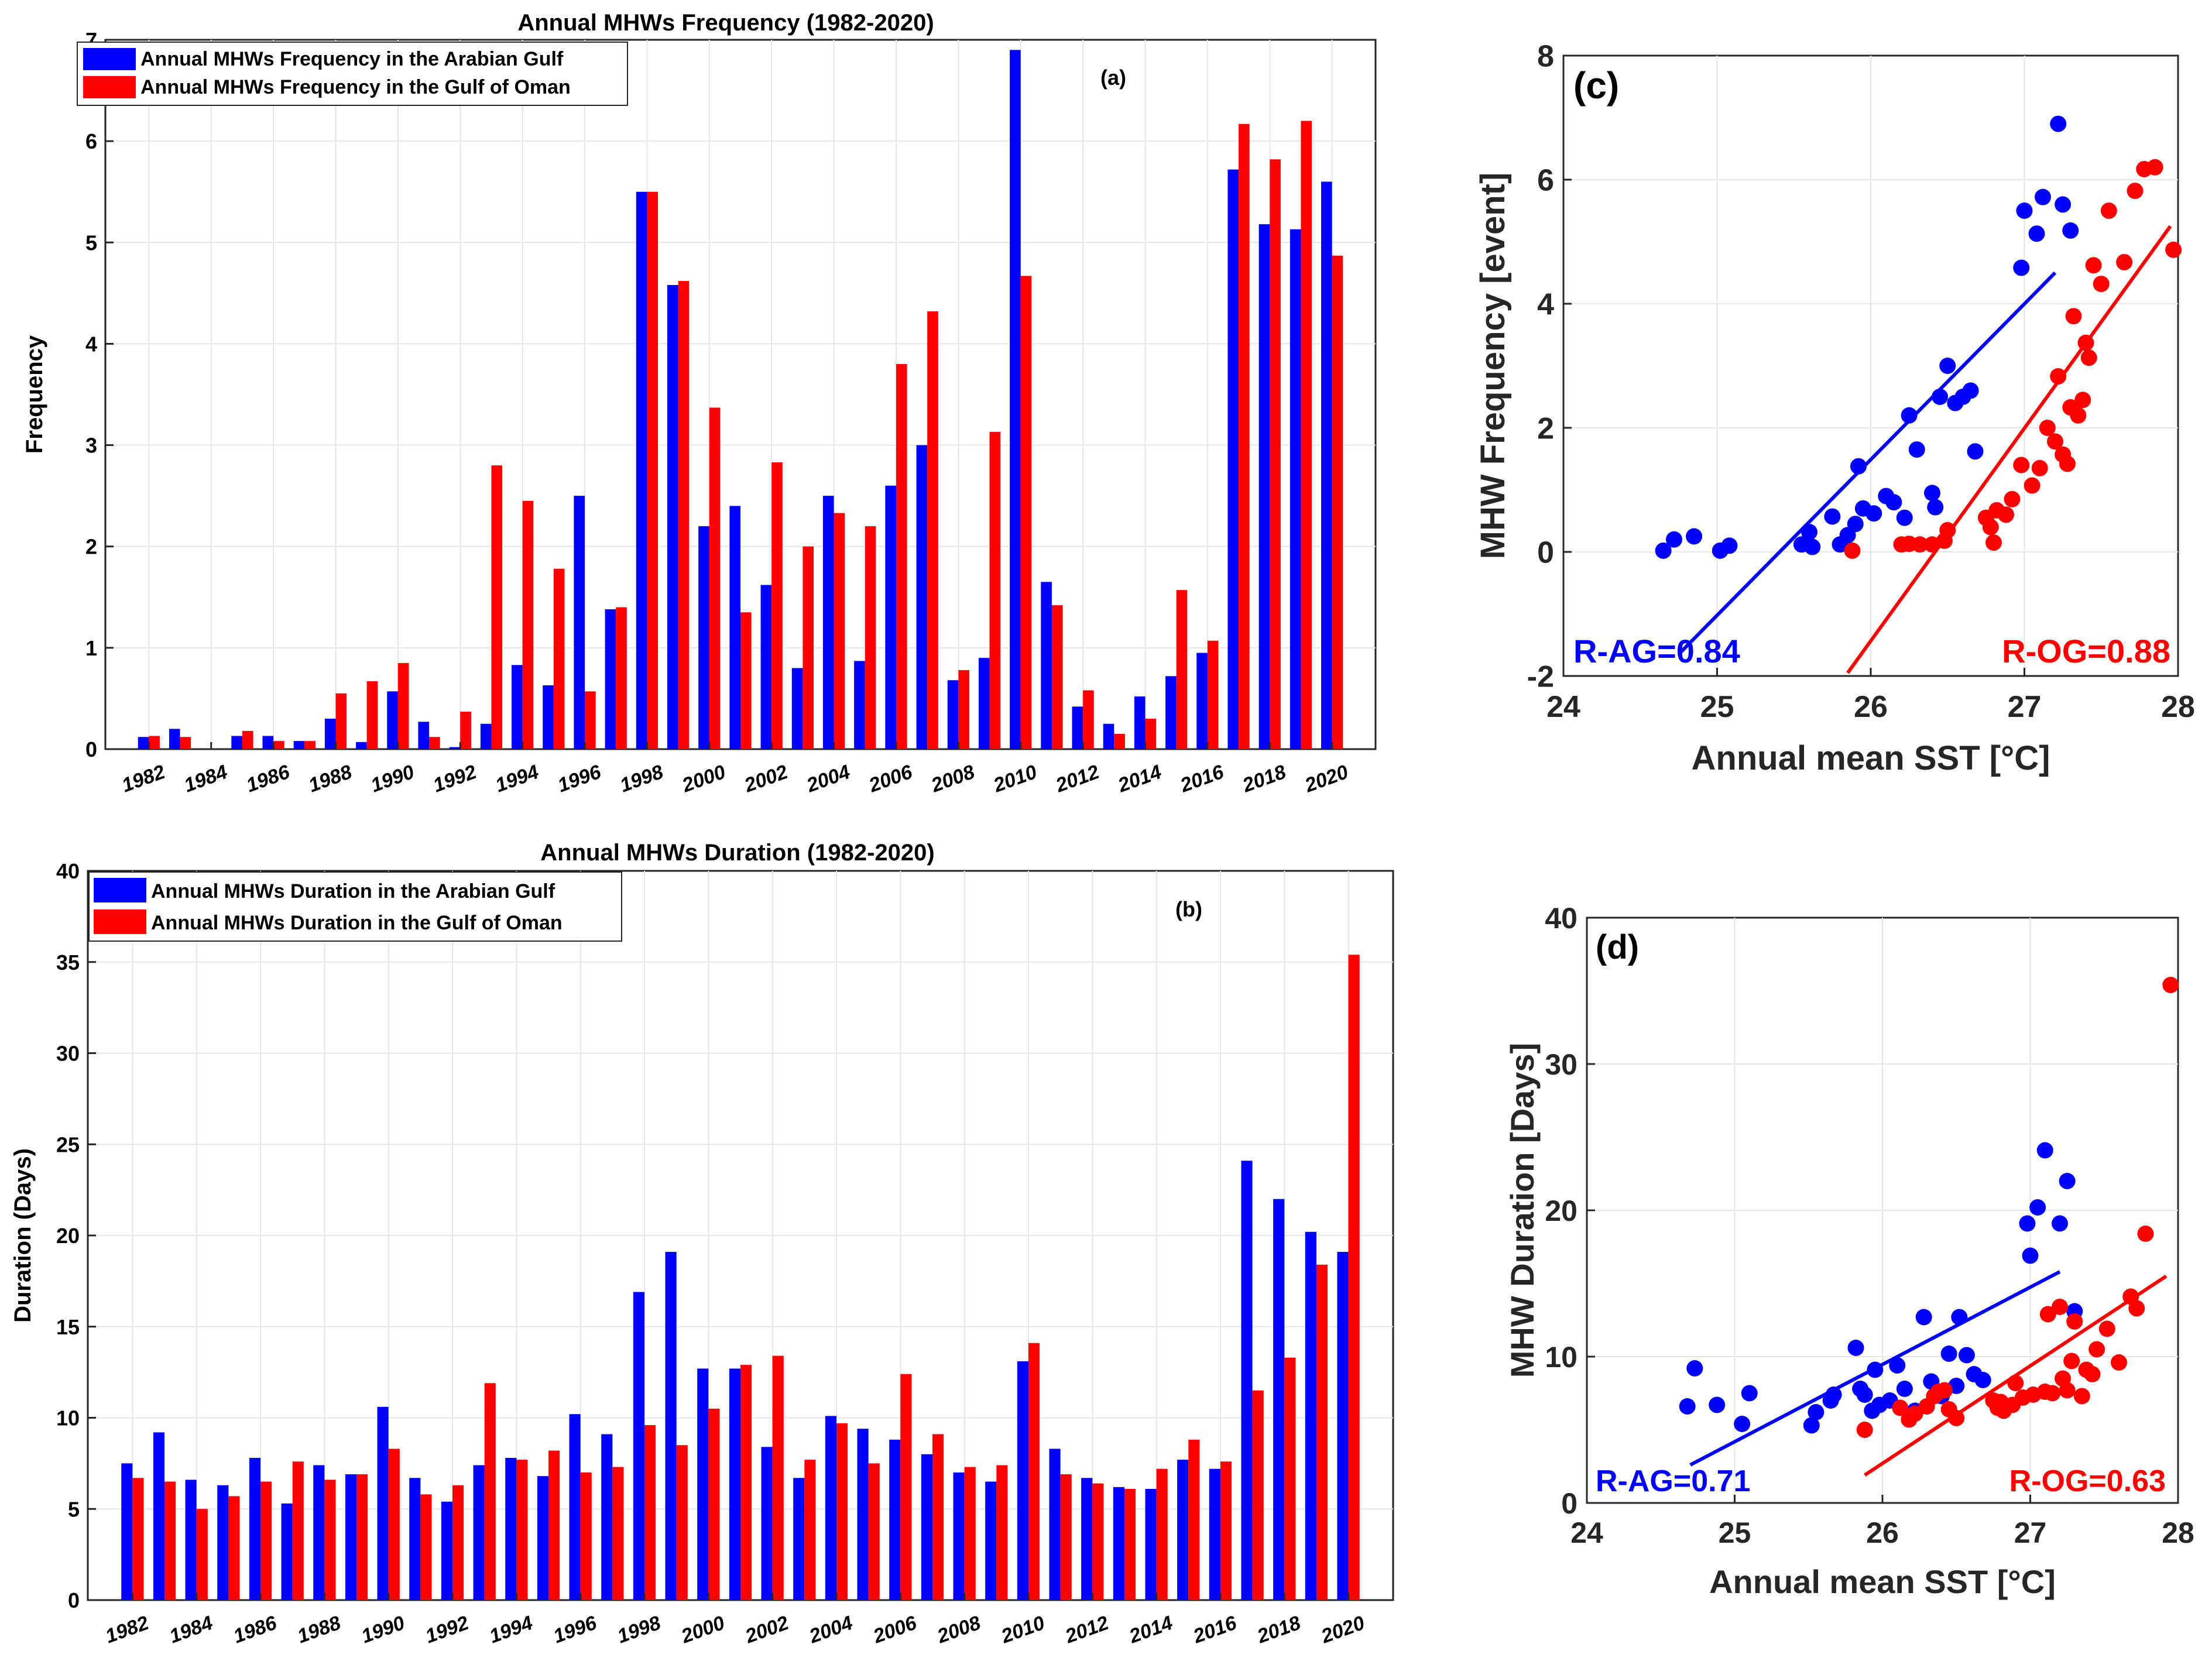 The height and width of the screenshot is (1675, 2212). Describe the element at coordinates (355, 907) in the screenshot. I see `panel-b-legend-box` at that location.